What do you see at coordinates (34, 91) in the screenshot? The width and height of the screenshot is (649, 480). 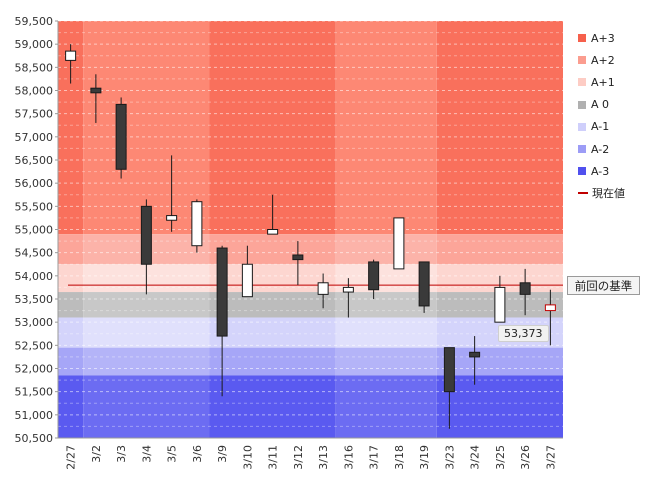 I see `y-tick-label: 58,000` at bounding box center [34, 91].